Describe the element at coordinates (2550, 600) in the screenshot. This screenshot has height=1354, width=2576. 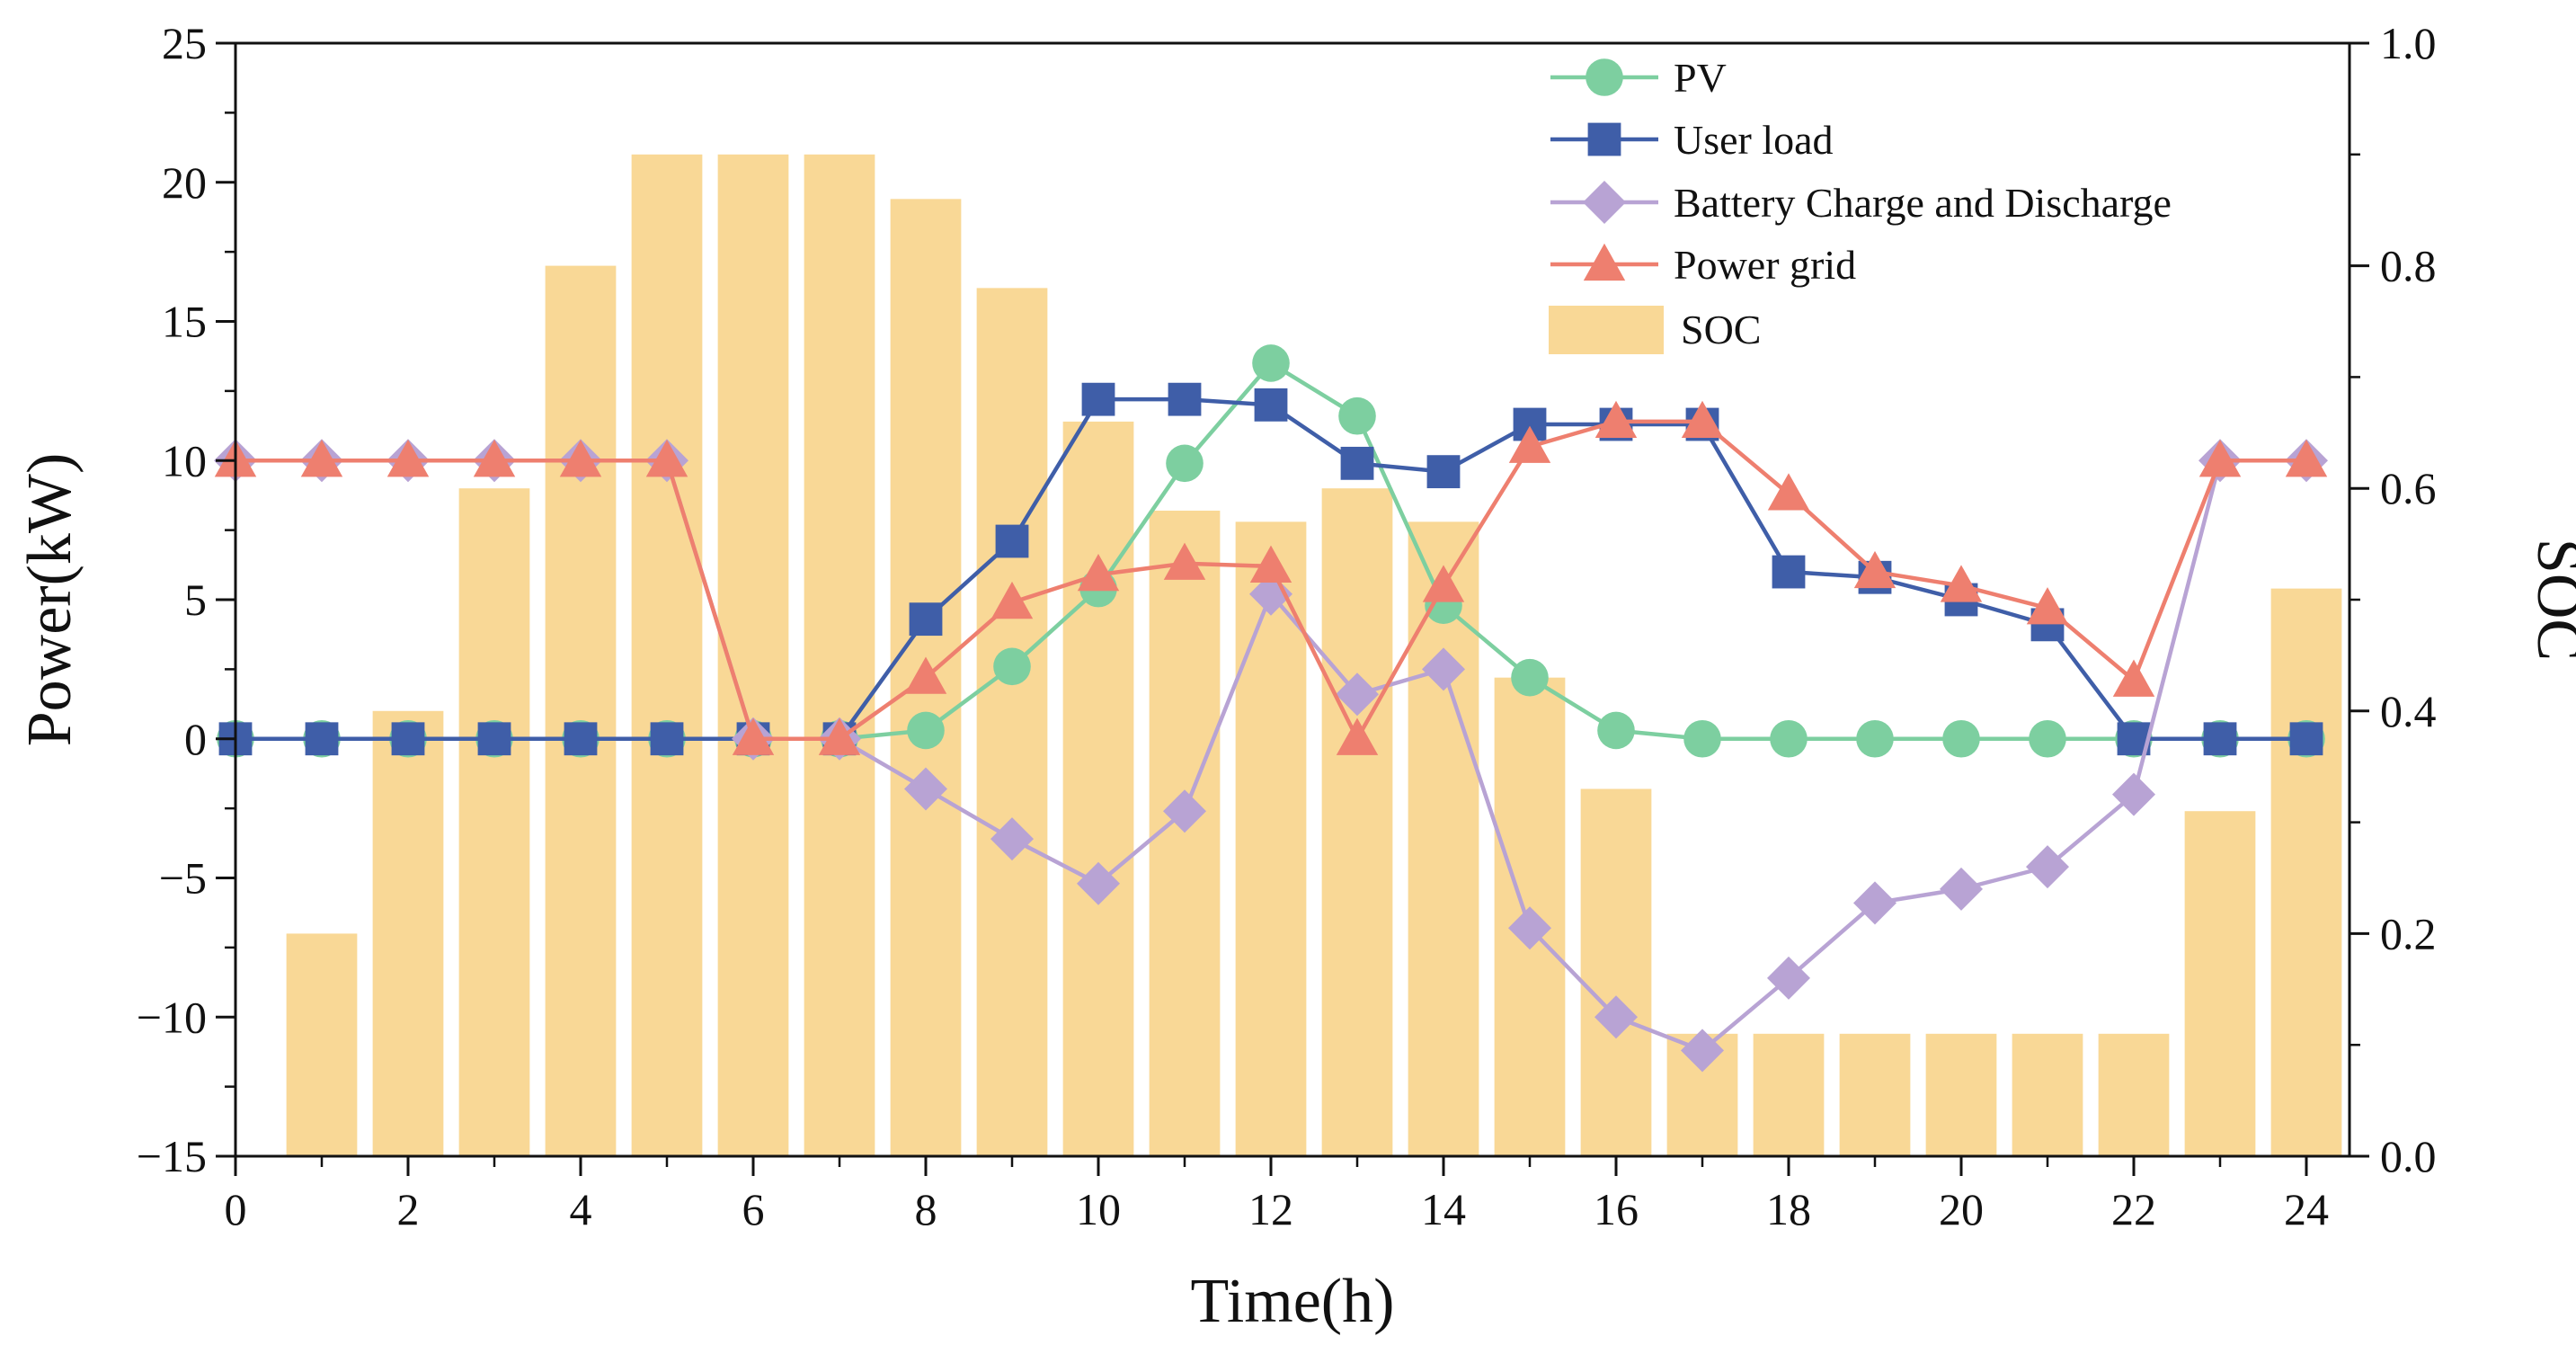
I see `y-axis-right-title: SOC` at that location.